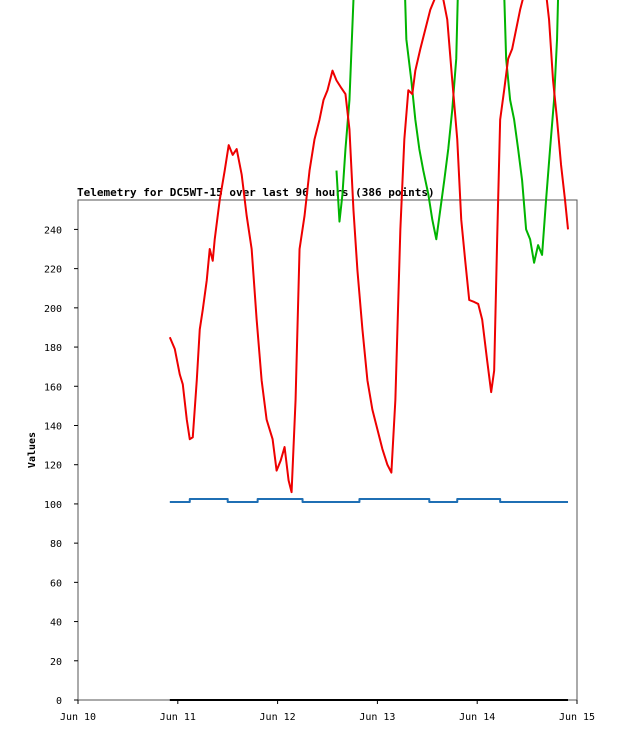 Image resolution: width=618 pixels, height=741 pixels. I want to click on x-tick-label: Jun 11, so click(178, 717).